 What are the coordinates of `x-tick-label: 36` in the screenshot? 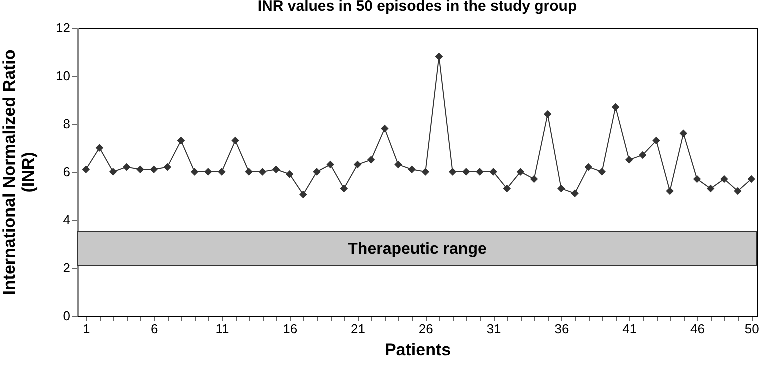 It's located at (562, 329).